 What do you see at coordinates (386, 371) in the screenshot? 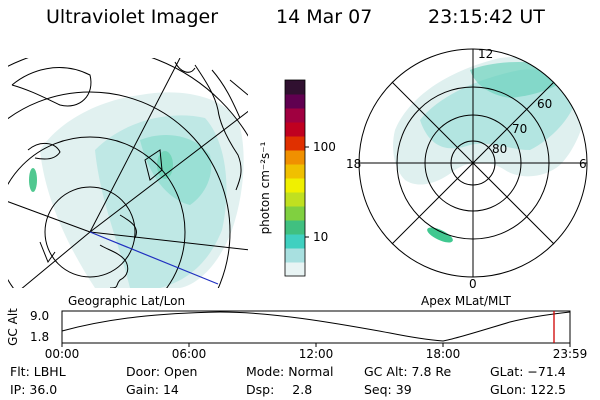
I see `gc-alt-label: GC Alt:` at bounding box center [386, 371].